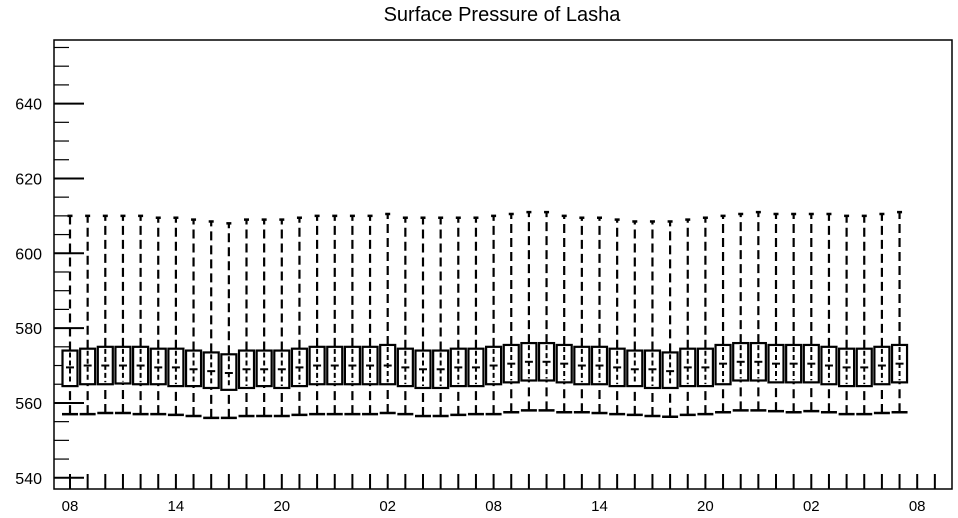  I want to click on y-tick-label: 540, so click(28, 479).